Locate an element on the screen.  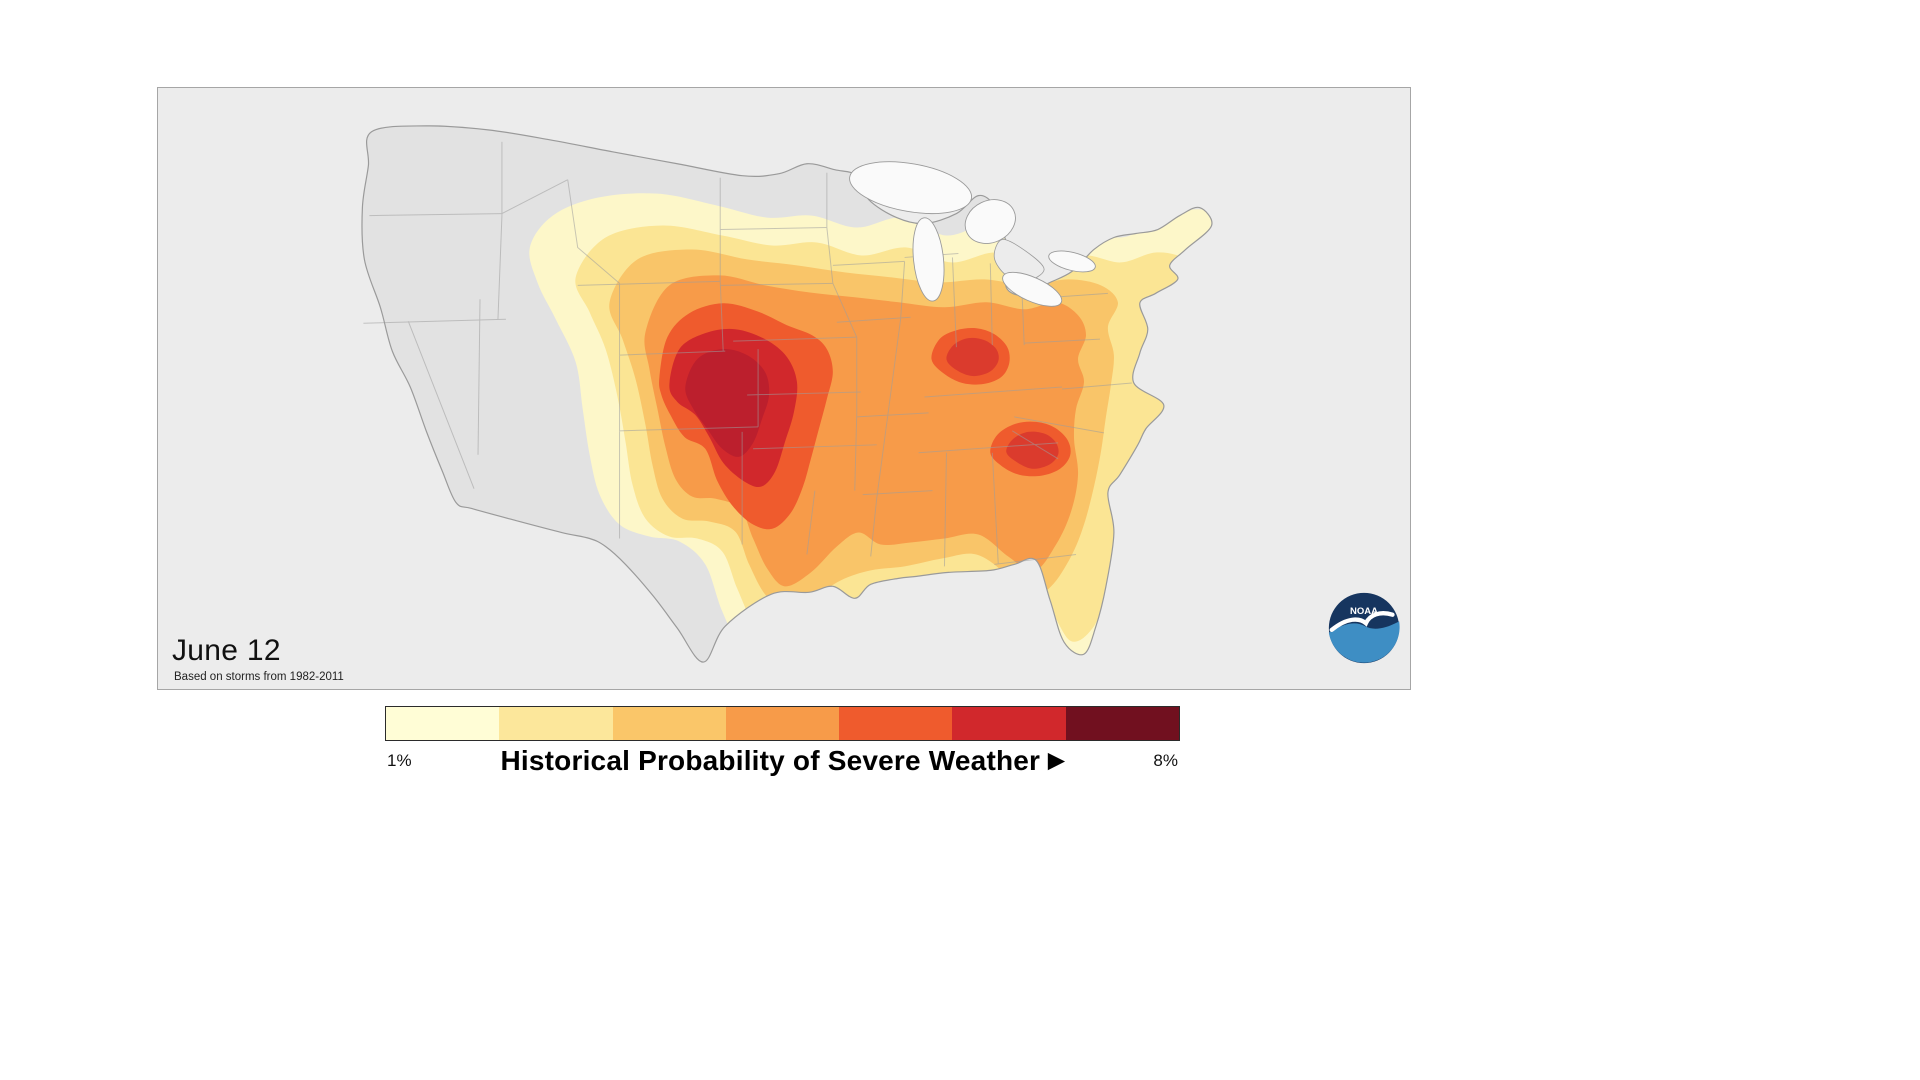
legend-max-label: 8% is located at coordinates (1165, 760).